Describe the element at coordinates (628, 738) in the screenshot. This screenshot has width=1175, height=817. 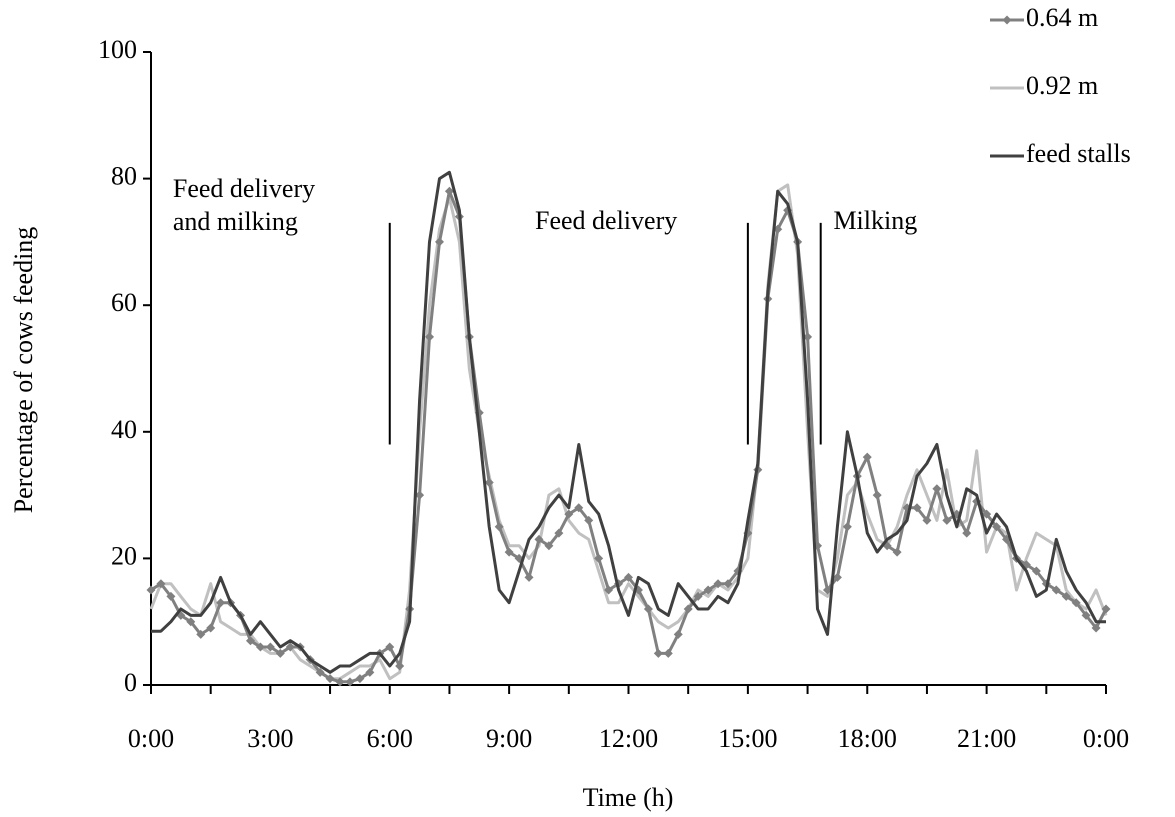
I see `x-tick-label: 12:00` at that location.